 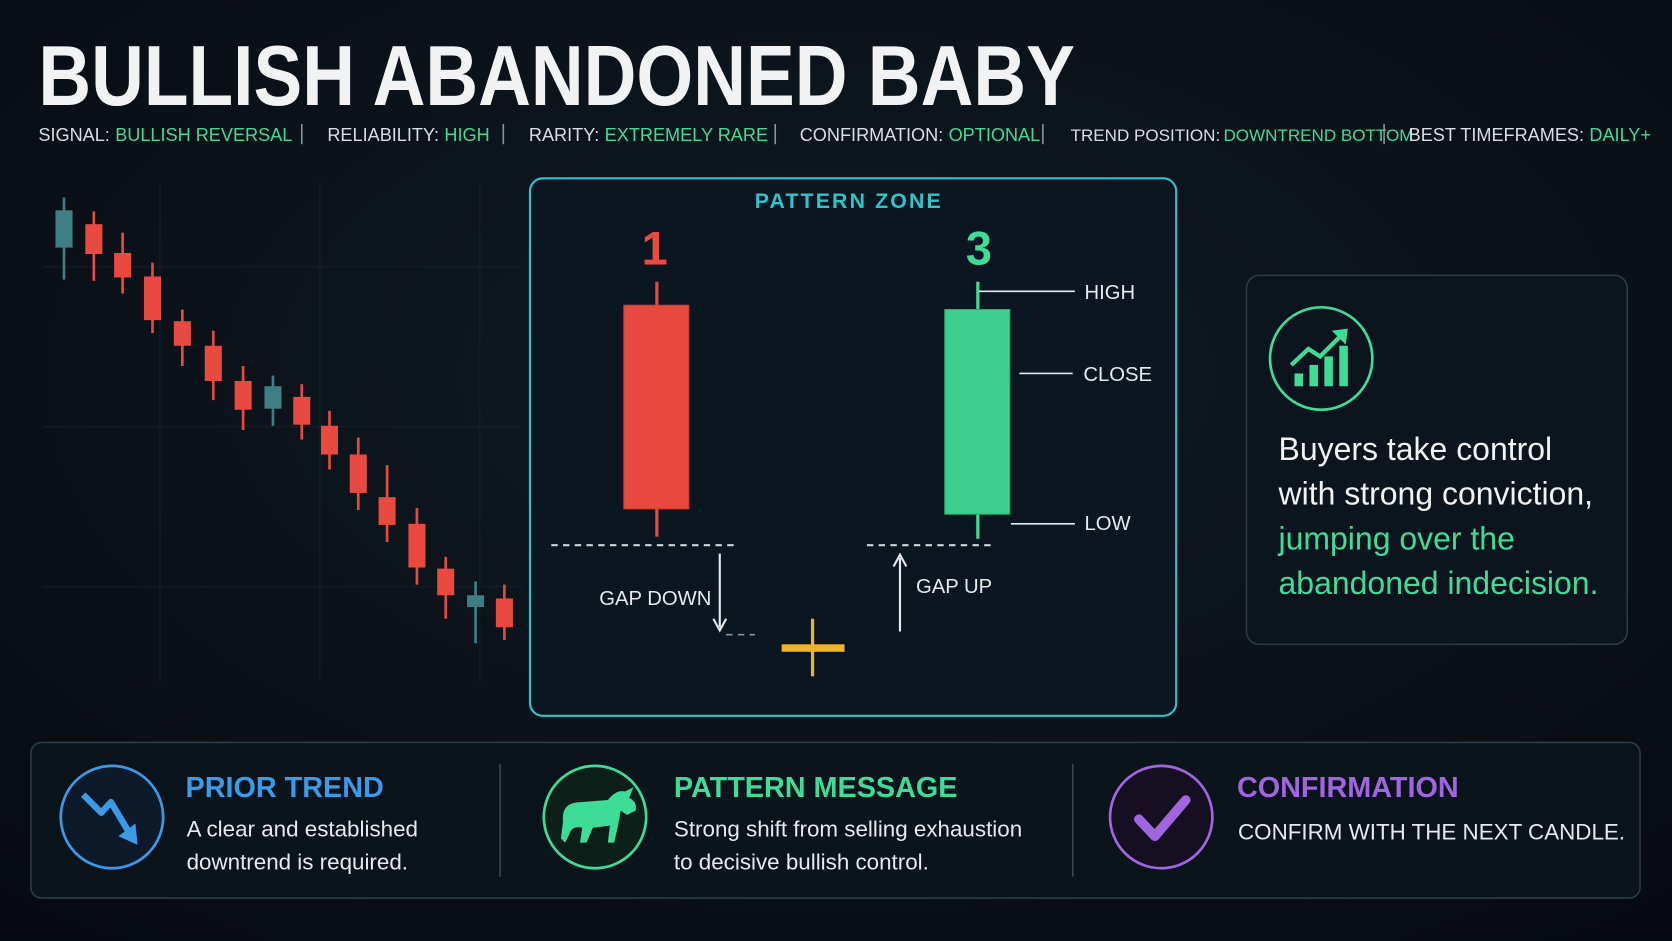 What do you see at coordinates (686, 135) in the screenshot?
I see `meta-value: EXTREMELY RARE` at bounding box center [686, 135].